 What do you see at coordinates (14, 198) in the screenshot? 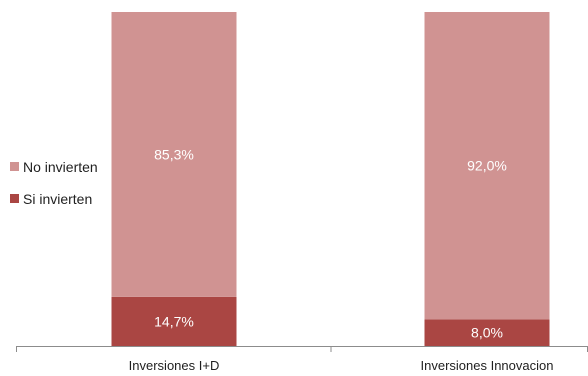
I see `legend-swatch-si-invierten` at bounding box center [14, 198].